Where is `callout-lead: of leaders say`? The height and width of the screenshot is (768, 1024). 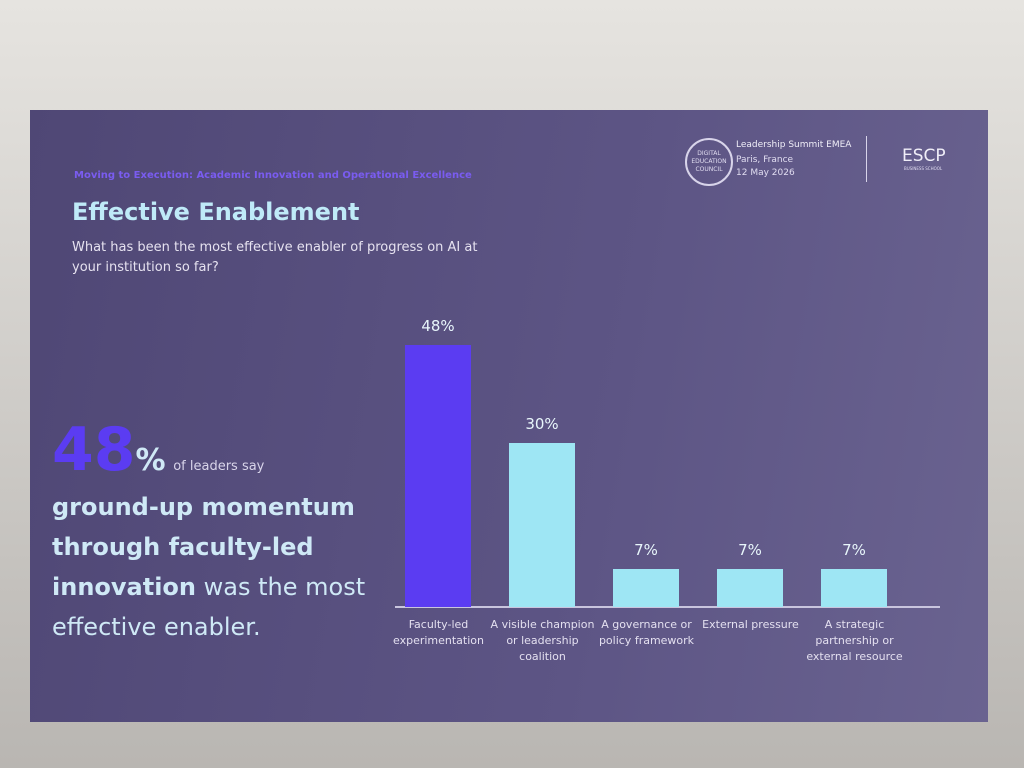
callout-lead: of leaders say is located at coordinates (219, 466).